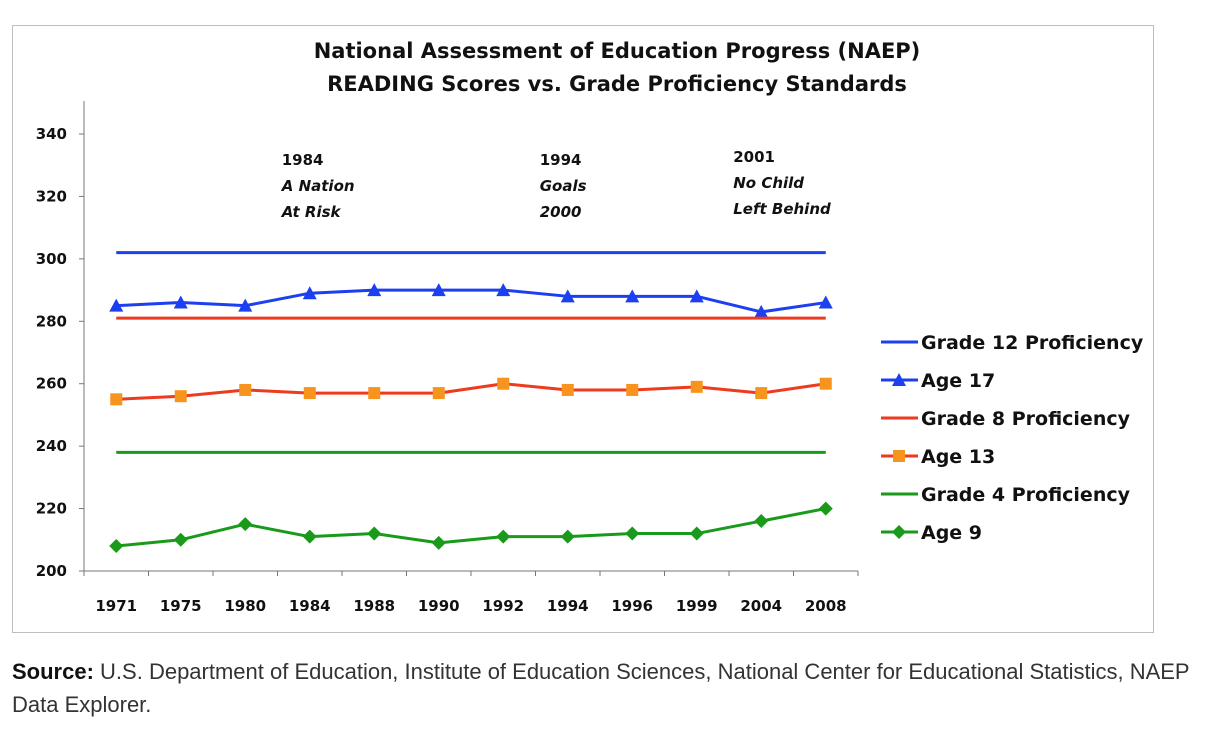 The image size is (1218, 730). Describe the element at coordinates (561, 160) in the screenshot. I see `annotation-1-line-0: 1994` at that location.